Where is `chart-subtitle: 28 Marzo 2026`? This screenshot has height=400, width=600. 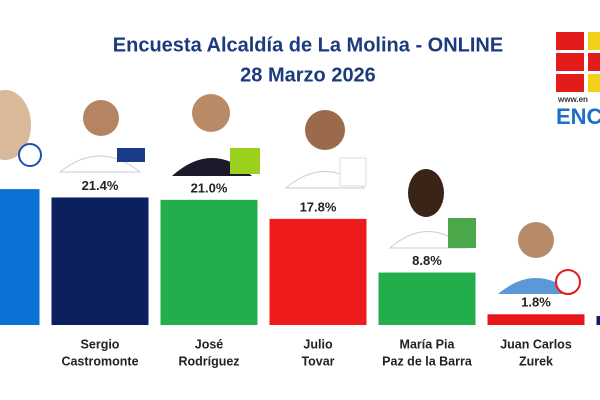 chart-subtitle: 28 Marzo 2026 is located at coordinates (308, 75).